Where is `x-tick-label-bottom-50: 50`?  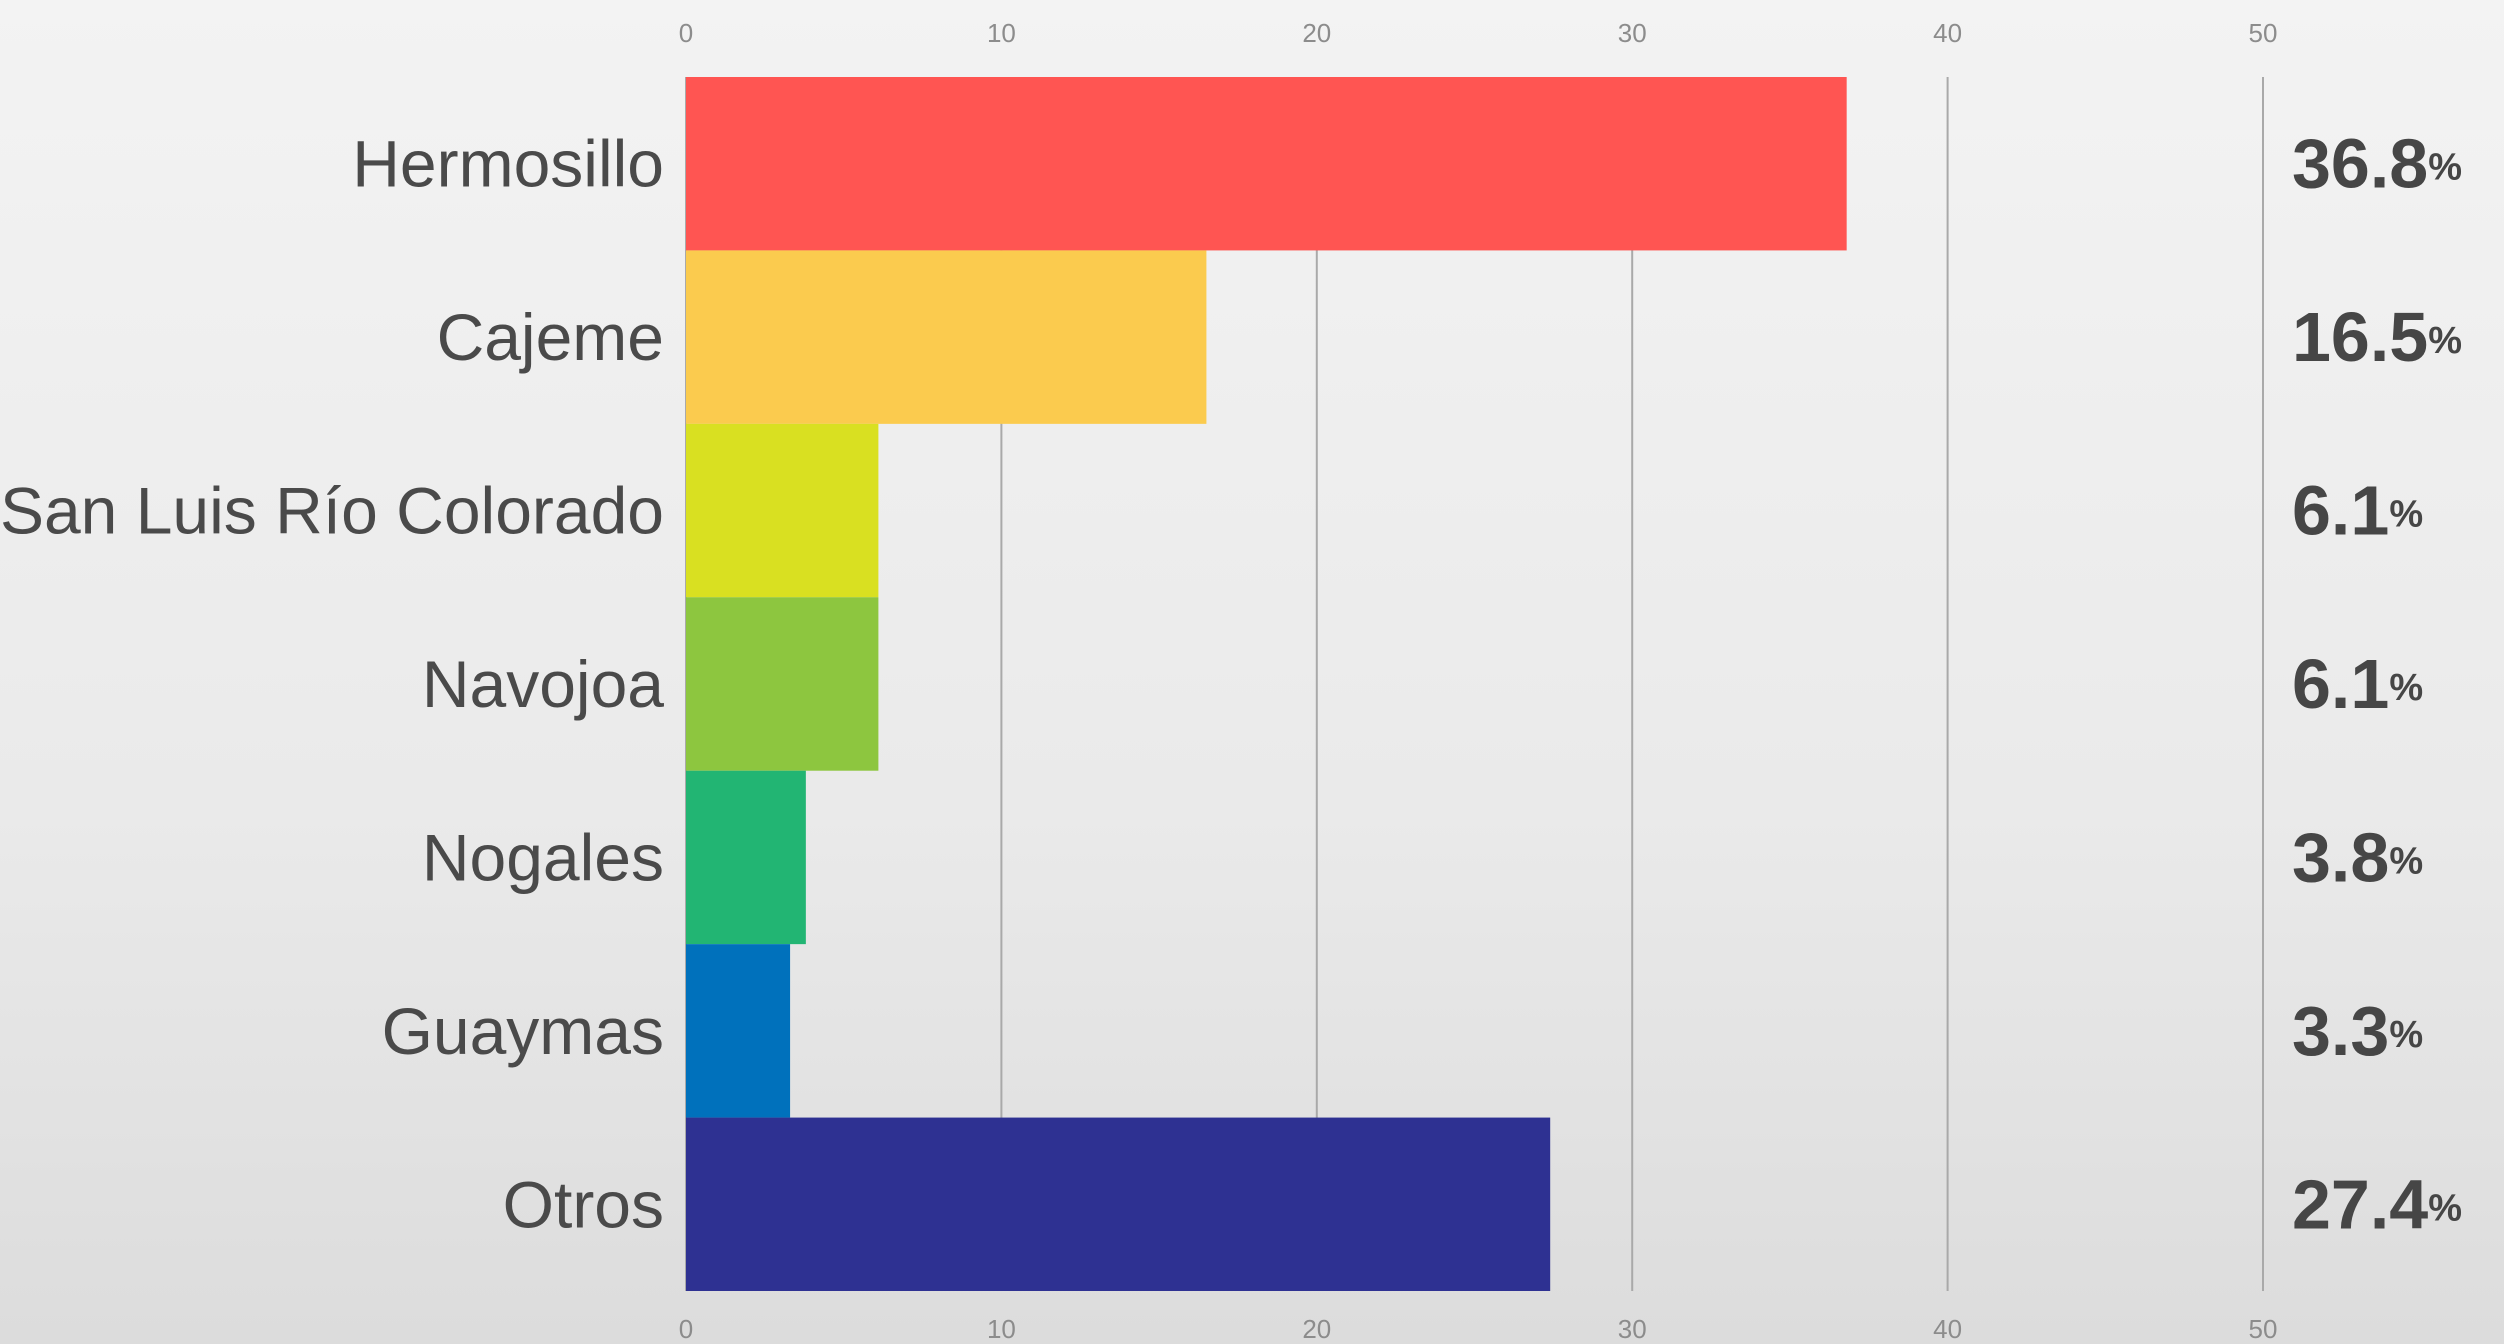
x-tick-label-bottom-50: 50 is located at coordinates (2263, 1329).